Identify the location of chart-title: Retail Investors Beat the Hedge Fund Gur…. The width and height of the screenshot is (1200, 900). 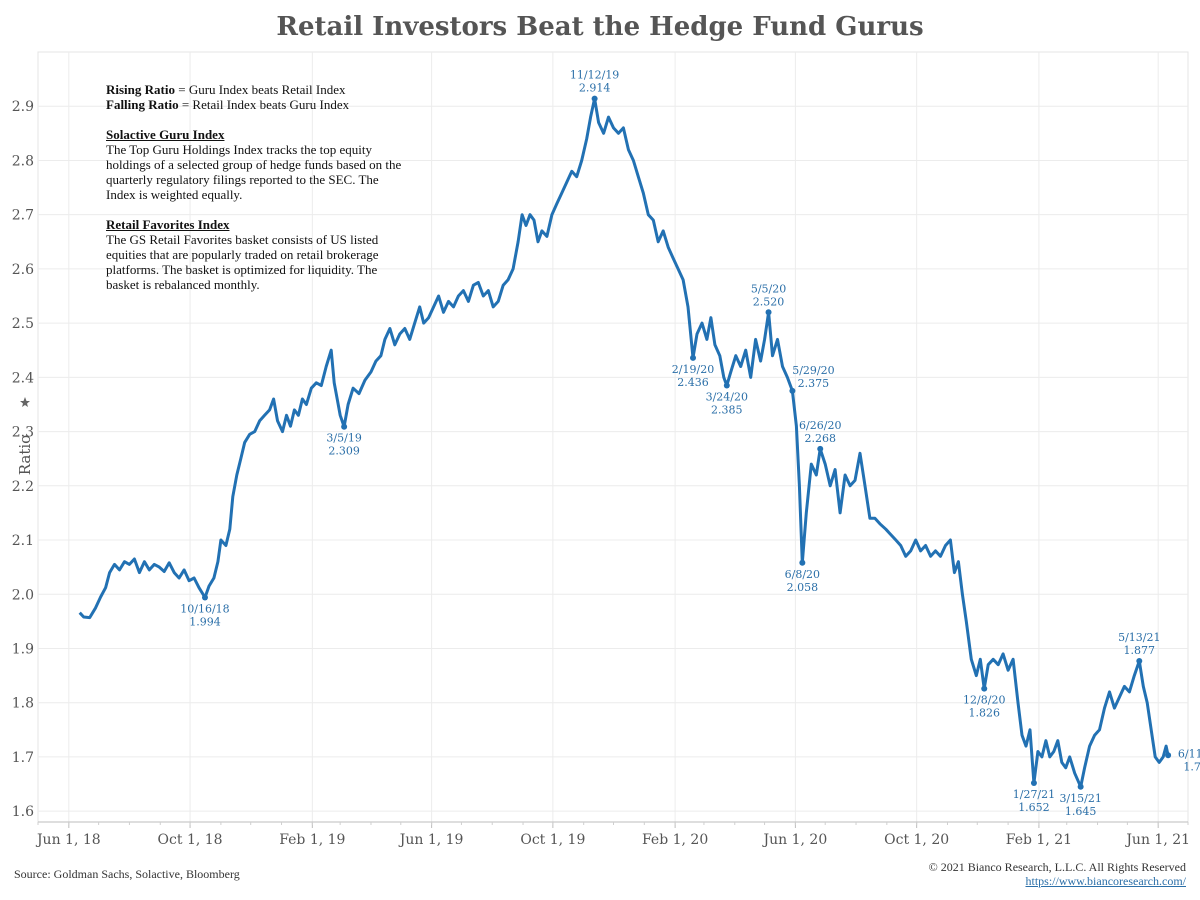
(600, 27).